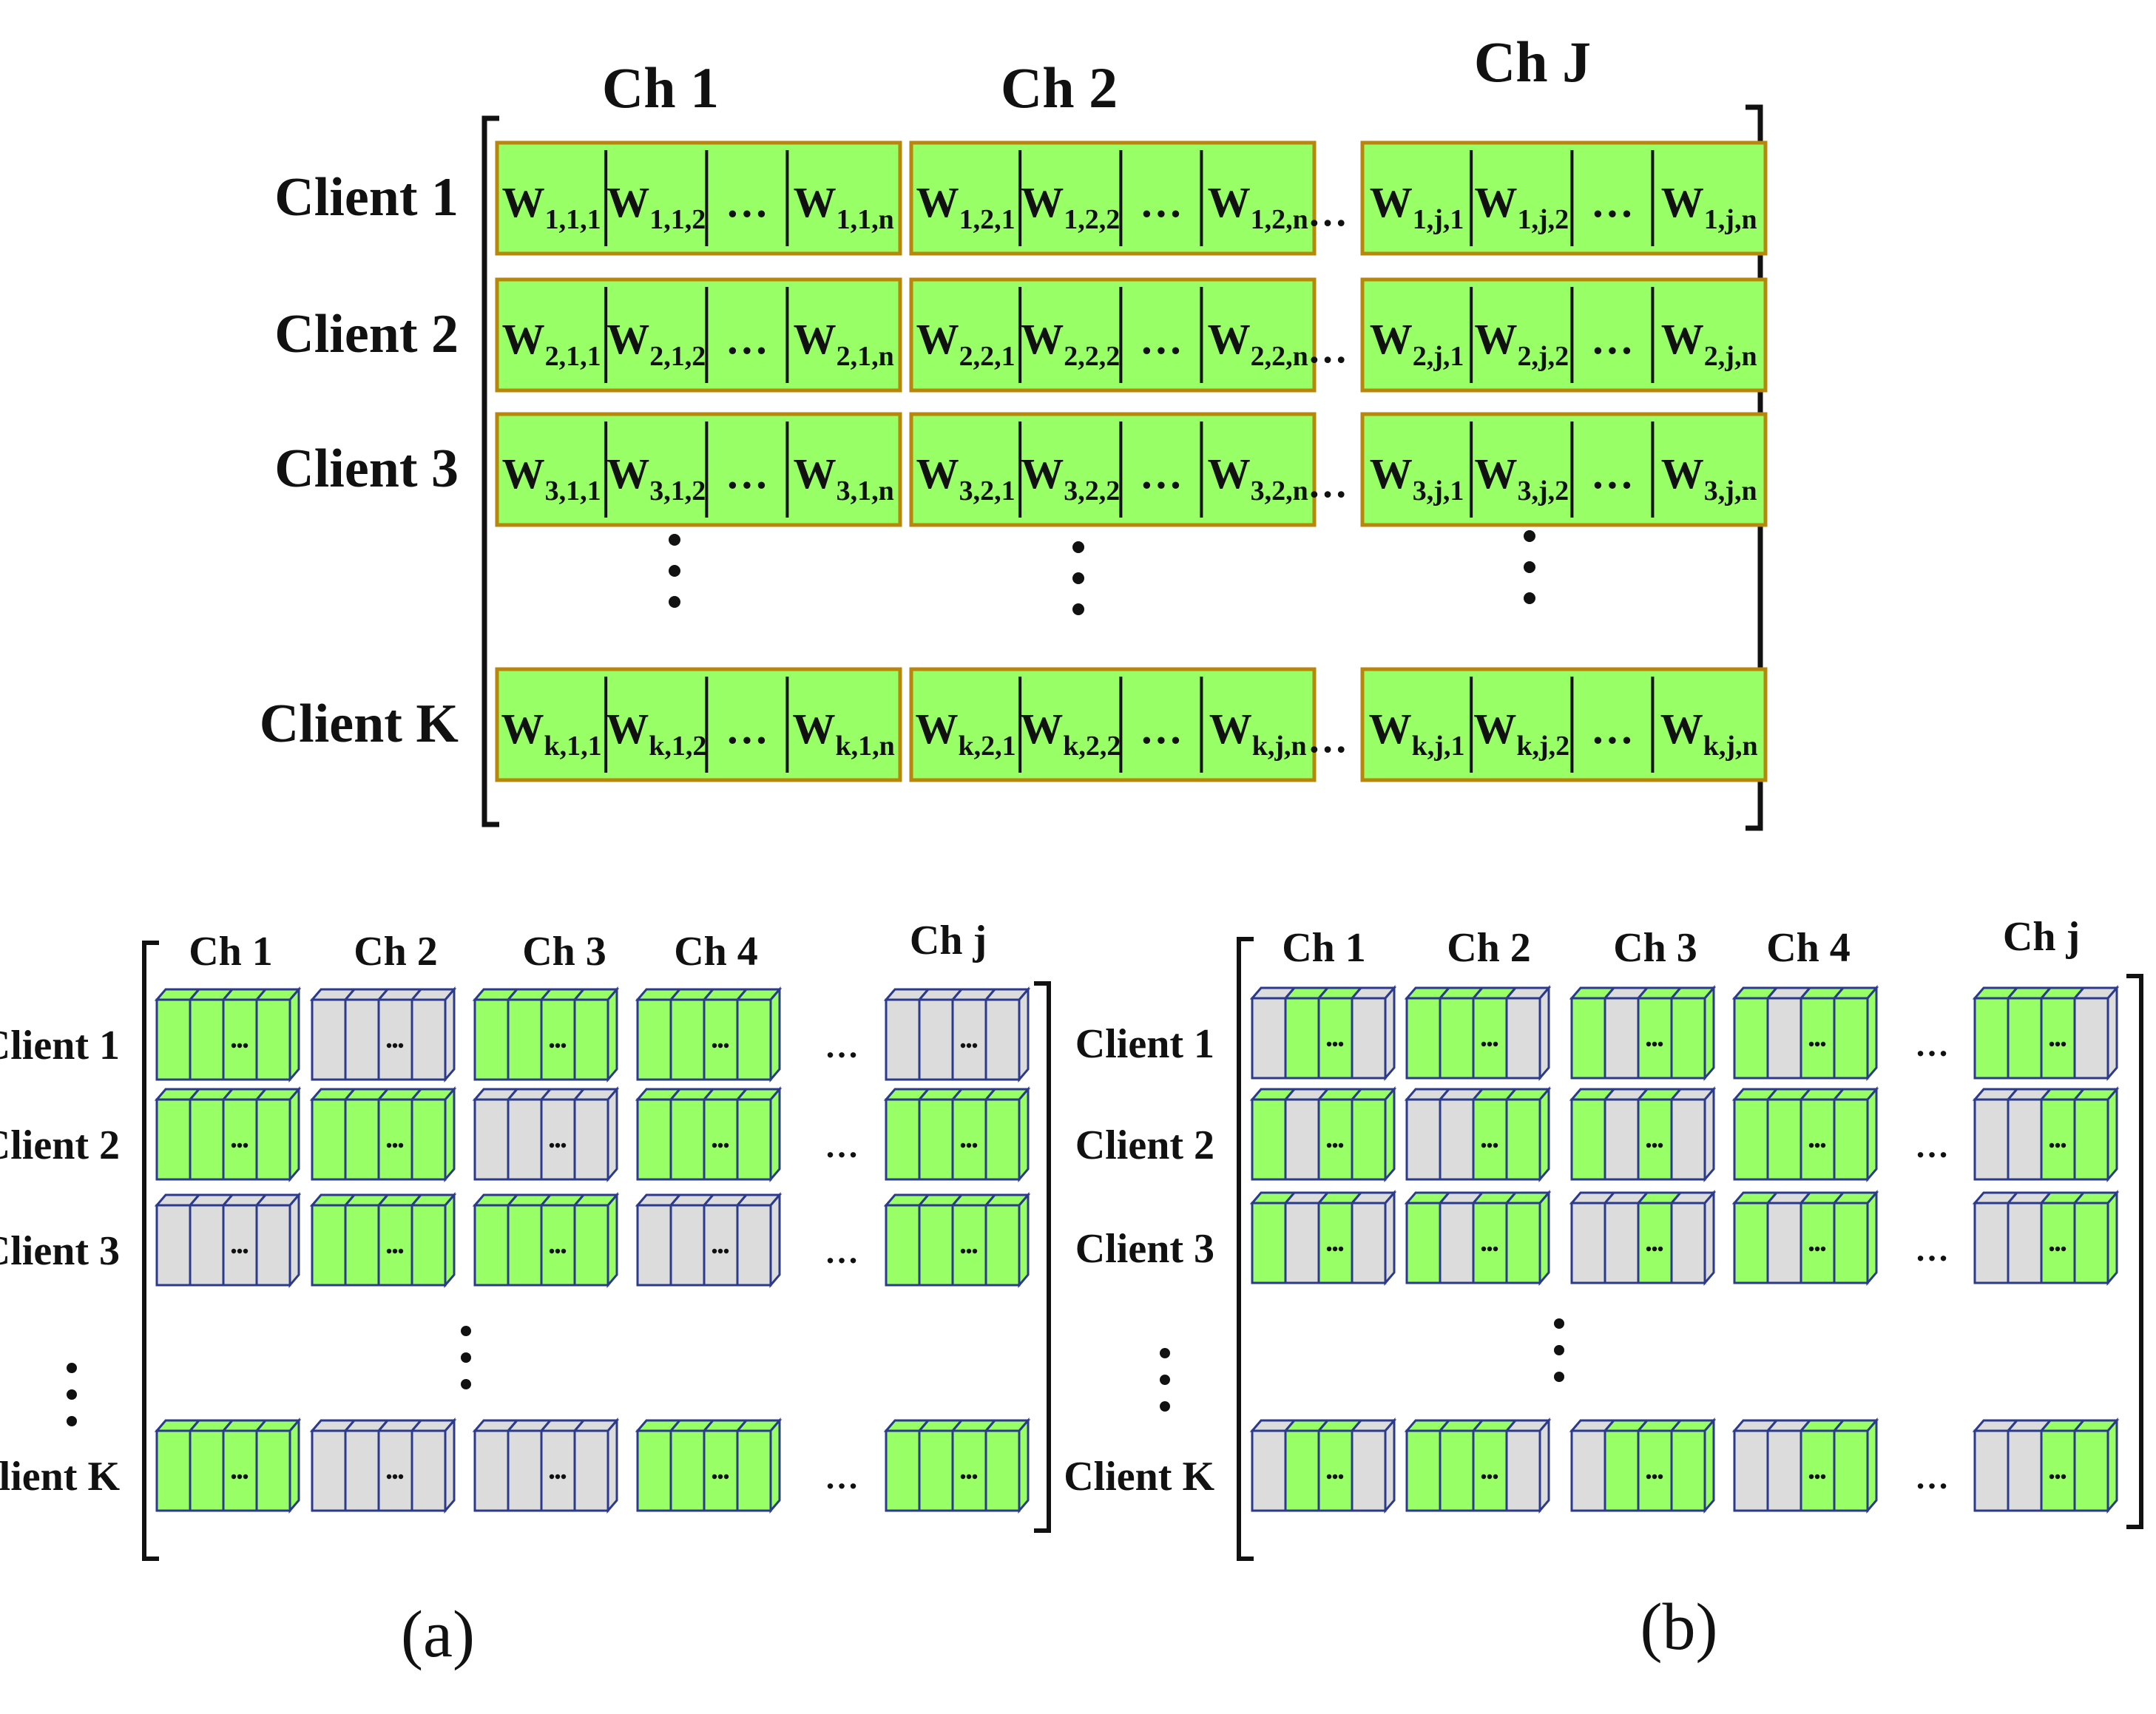 Image resolution: width=2156 pixels, height=1714 pixels. What do you see at coordinates (677, 491) in the screenshot?
I see `weight-subscript: 3,1,2` at bounding box center [677, 491].